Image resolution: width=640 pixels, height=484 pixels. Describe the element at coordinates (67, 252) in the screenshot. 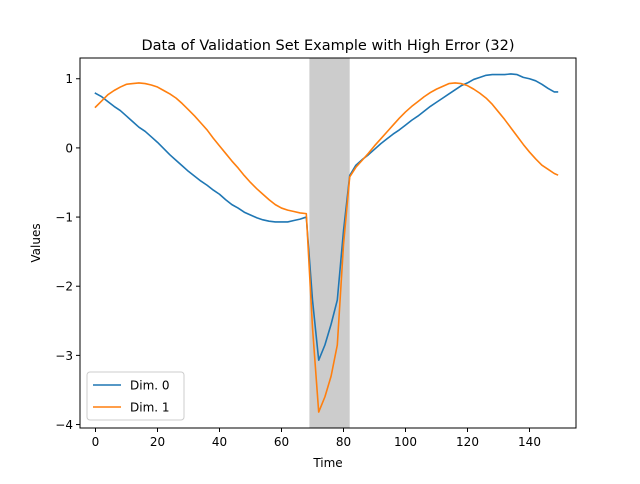

I see `y-axis-ticks: 1 0 −1 −2 −3 −4` at that location.